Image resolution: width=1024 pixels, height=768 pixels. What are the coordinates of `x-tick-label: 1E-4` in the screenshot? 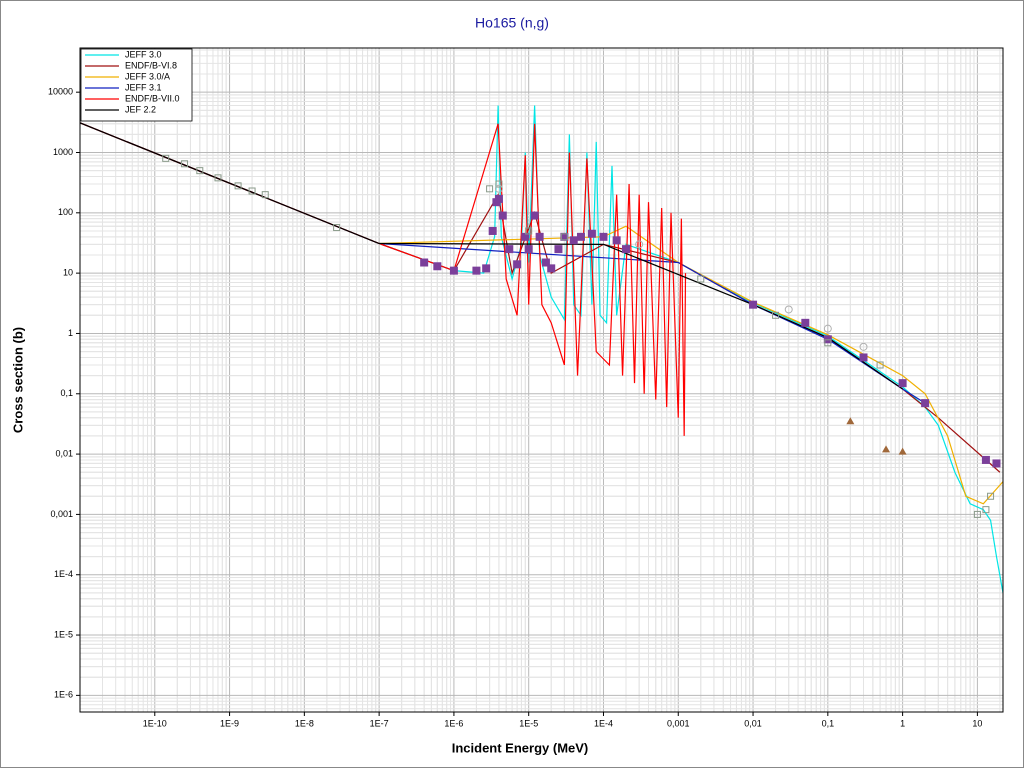 It's located at (603, 723).